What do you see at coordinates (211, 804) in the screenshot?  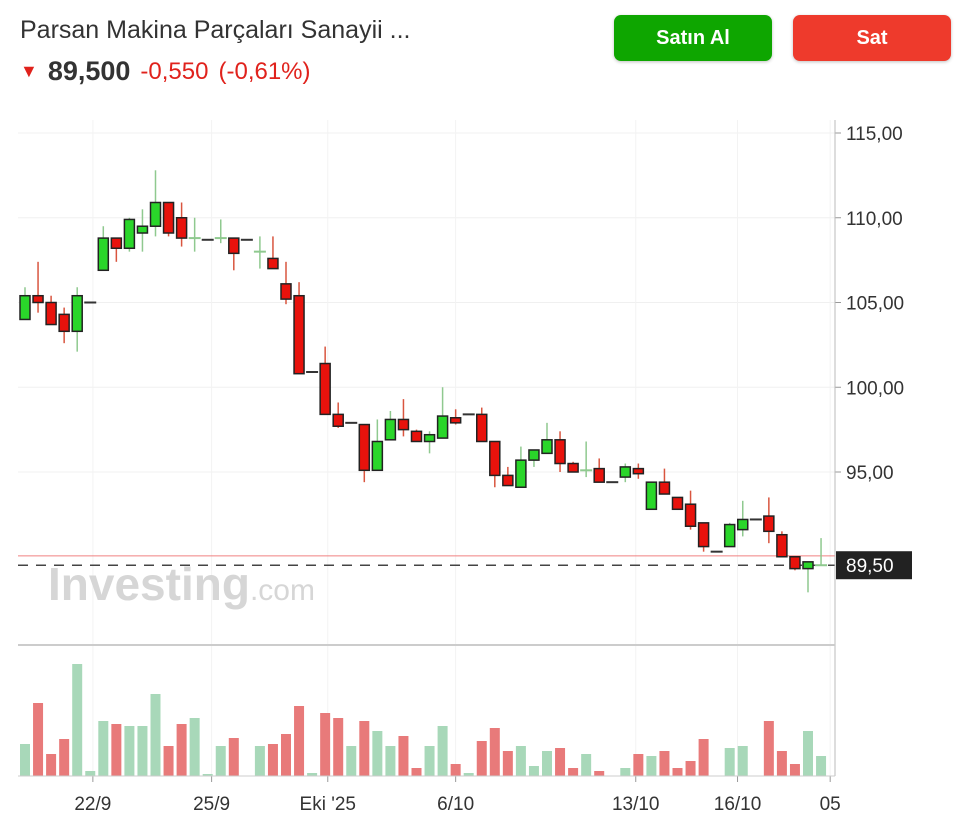 I see `x-tick-label: 25/9` at bounding box center [211, 804].